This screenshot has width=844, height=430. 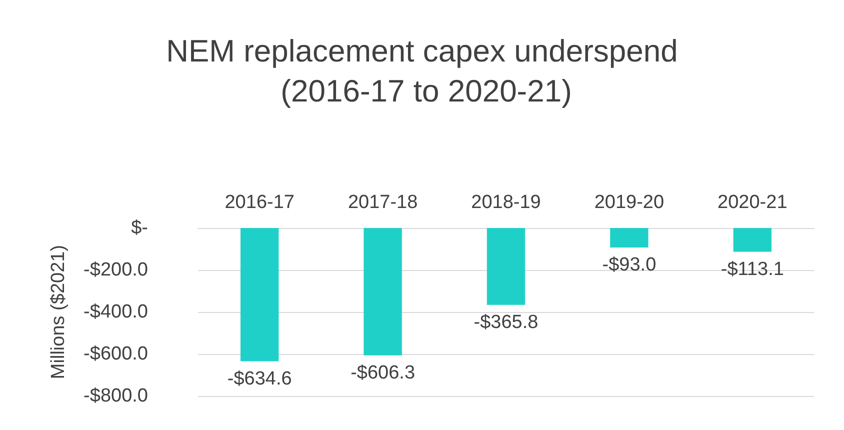 What do you see at coordinates (116, 270) in the screenshot?
I see `y-tick-label: -$200.0` at bounding box center [116, 270].